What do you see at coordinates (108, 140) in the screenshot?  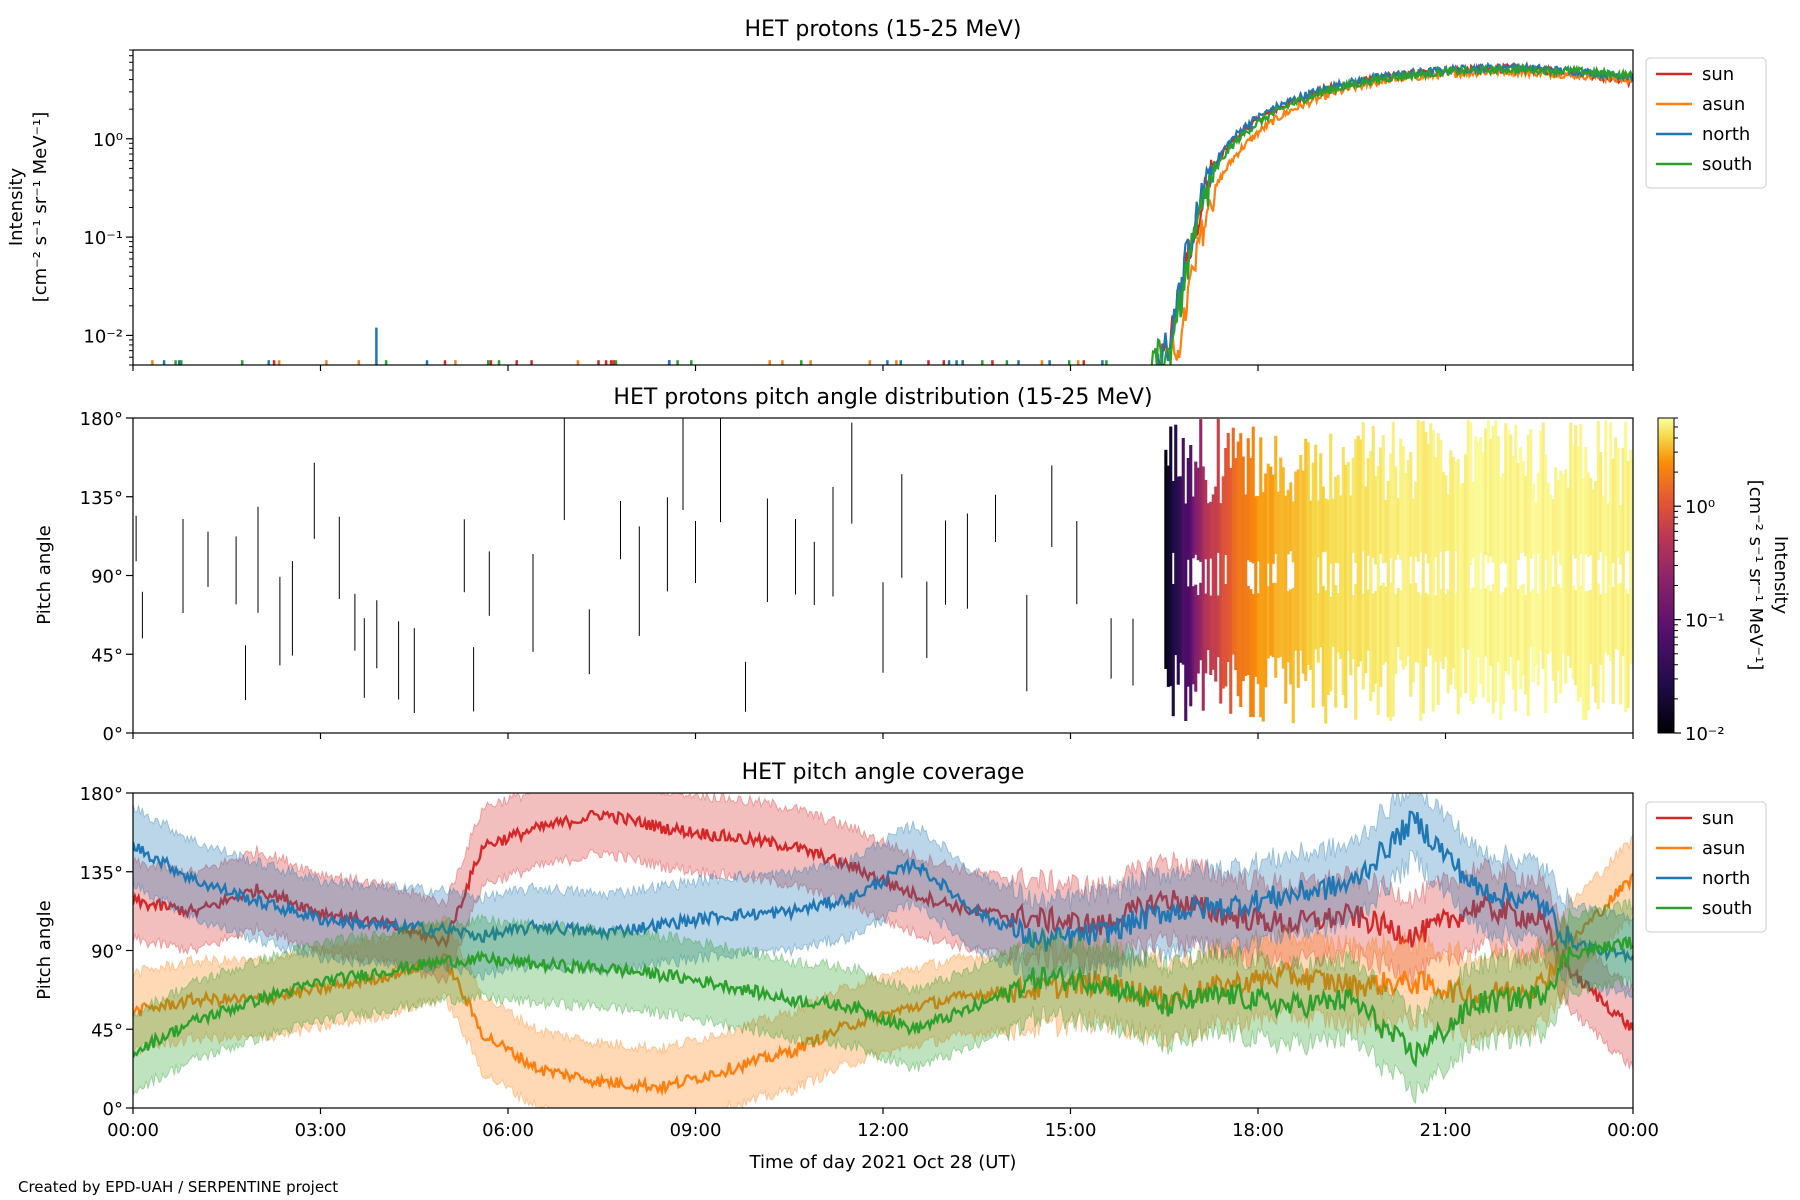 I see `panel1-ytick-label: 10⁰` at bounding box center [108, 140].